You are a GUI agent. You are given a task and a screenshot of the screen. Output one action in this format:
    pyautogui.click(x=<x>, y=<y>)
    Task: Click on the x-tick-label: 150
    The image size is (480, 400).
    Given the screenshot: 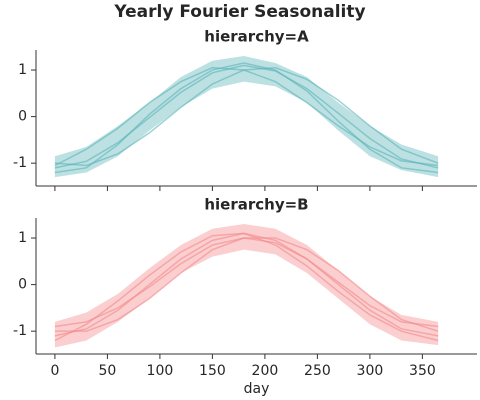 What is the action you would take?
    pyautogui.click(x=212, y=371)
    